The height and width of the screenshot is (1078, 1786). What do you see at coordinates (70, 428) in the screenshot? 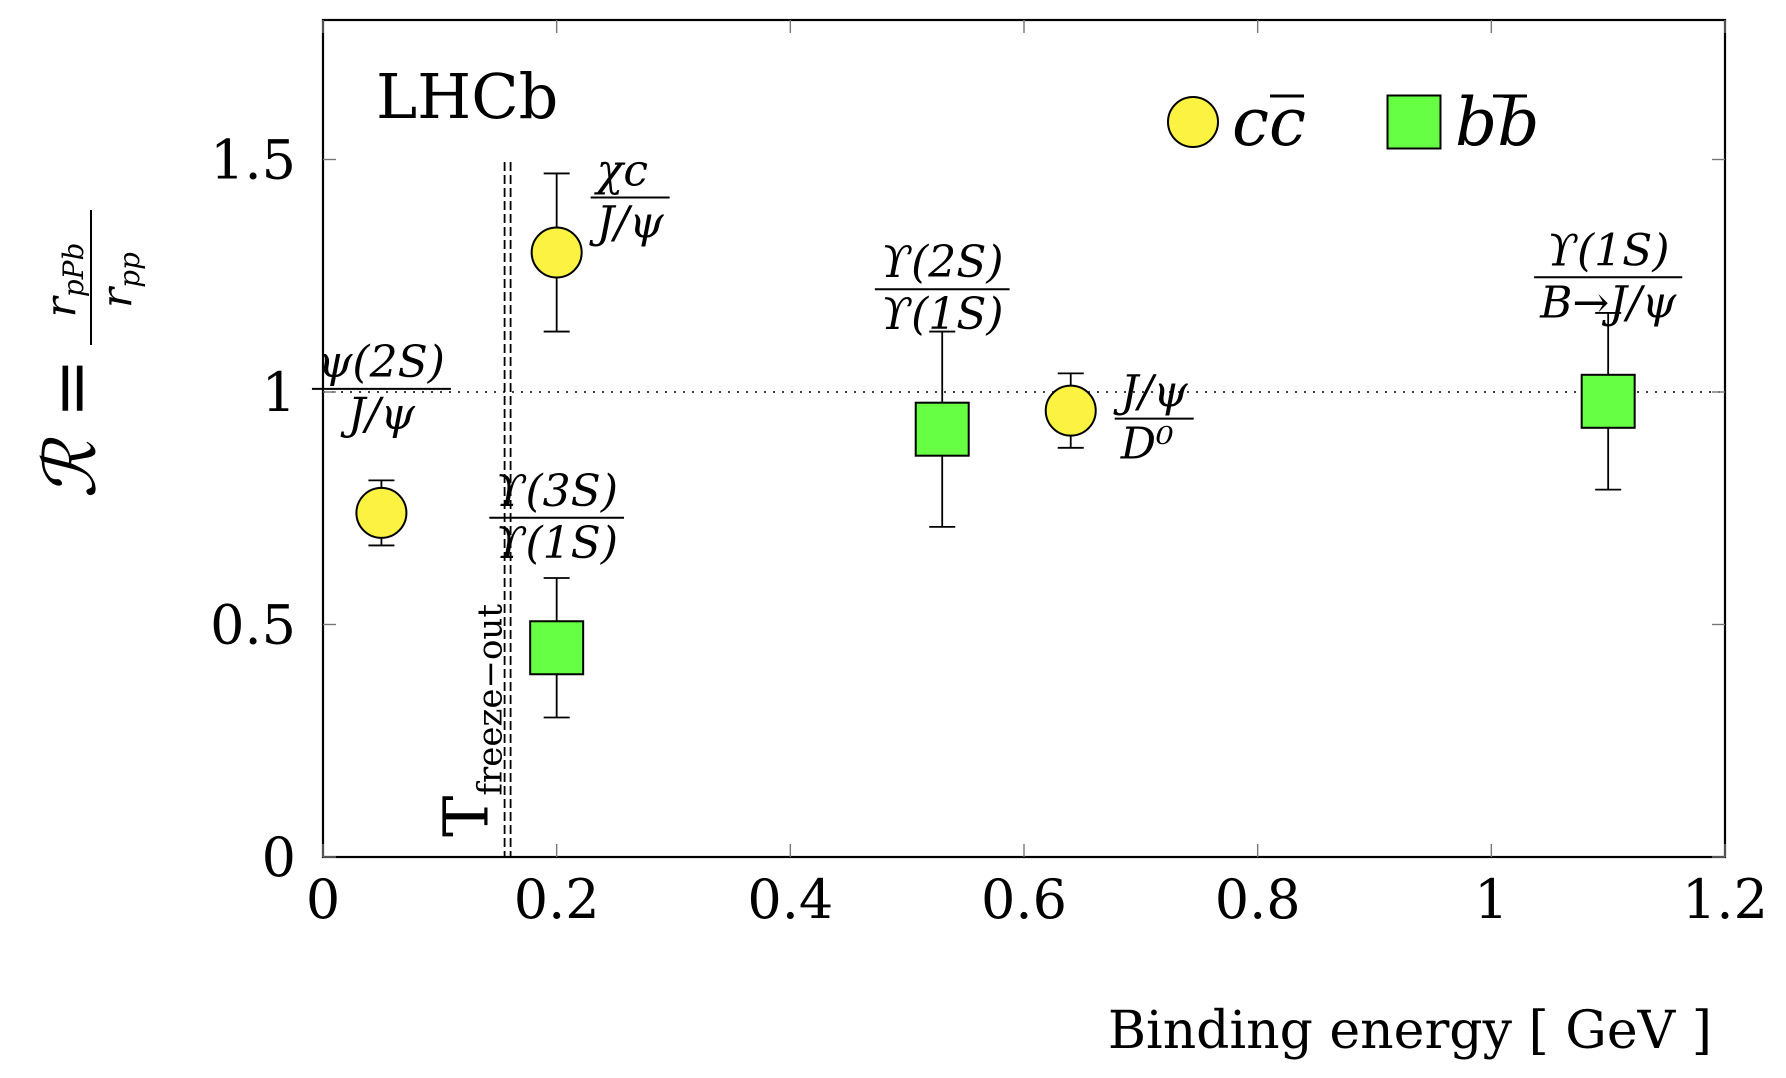
I see `y-label-symbol: ℛ =` at bounding box center [70, 428].